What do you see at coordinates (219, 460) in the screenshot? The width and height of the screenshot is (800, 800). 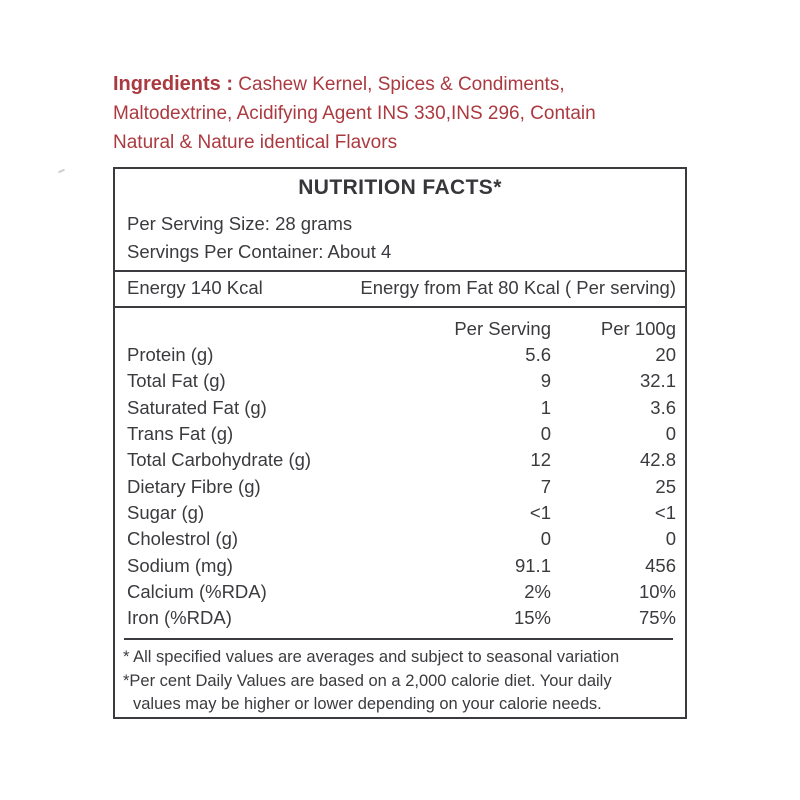 I see `nutrient-label: Total Carbohydrate (g)` at bounding box center [219, 460].